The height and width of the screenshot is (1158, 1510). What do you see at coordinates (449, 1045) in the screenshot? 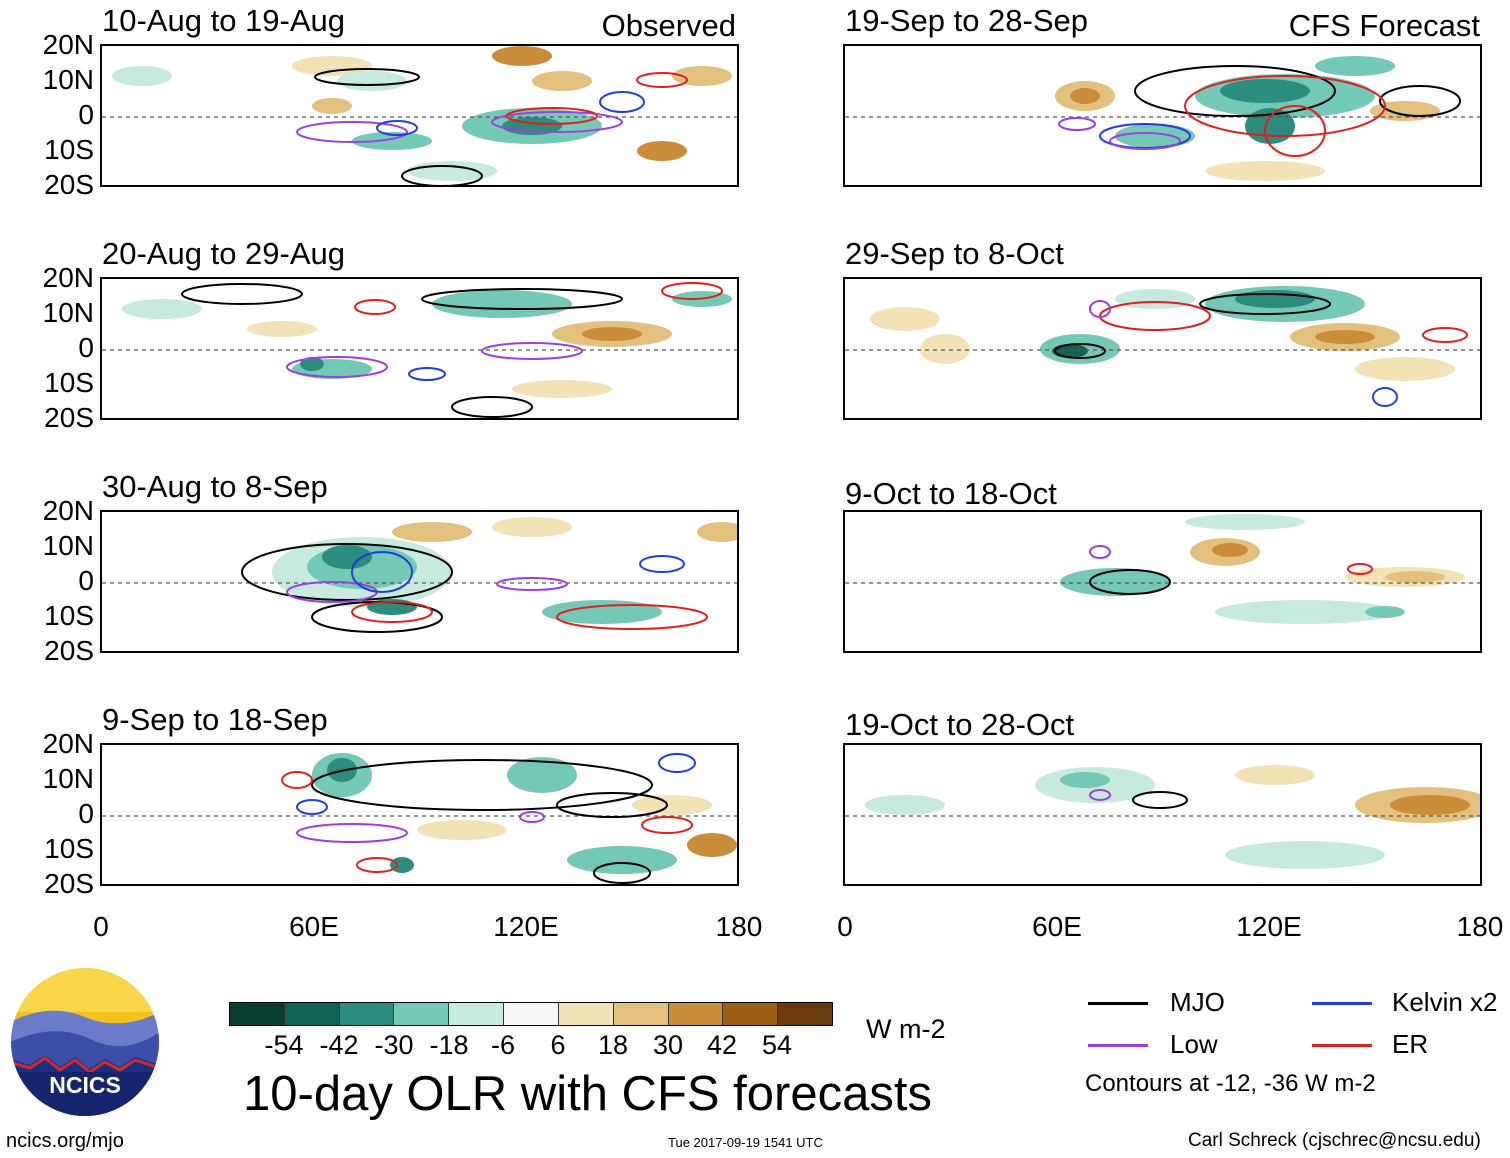
I see `colorbar-label: -18` at bounding box center [449, 1045].